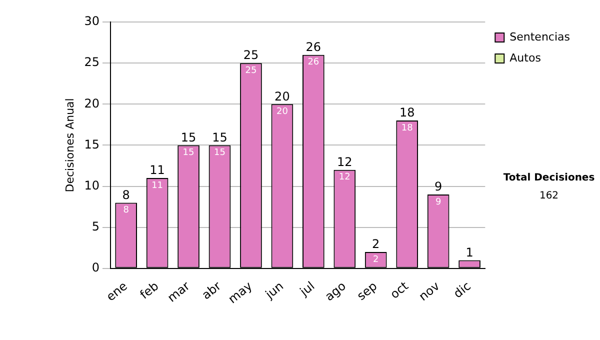  I want to click on total-label: 1, so click(470, 252).